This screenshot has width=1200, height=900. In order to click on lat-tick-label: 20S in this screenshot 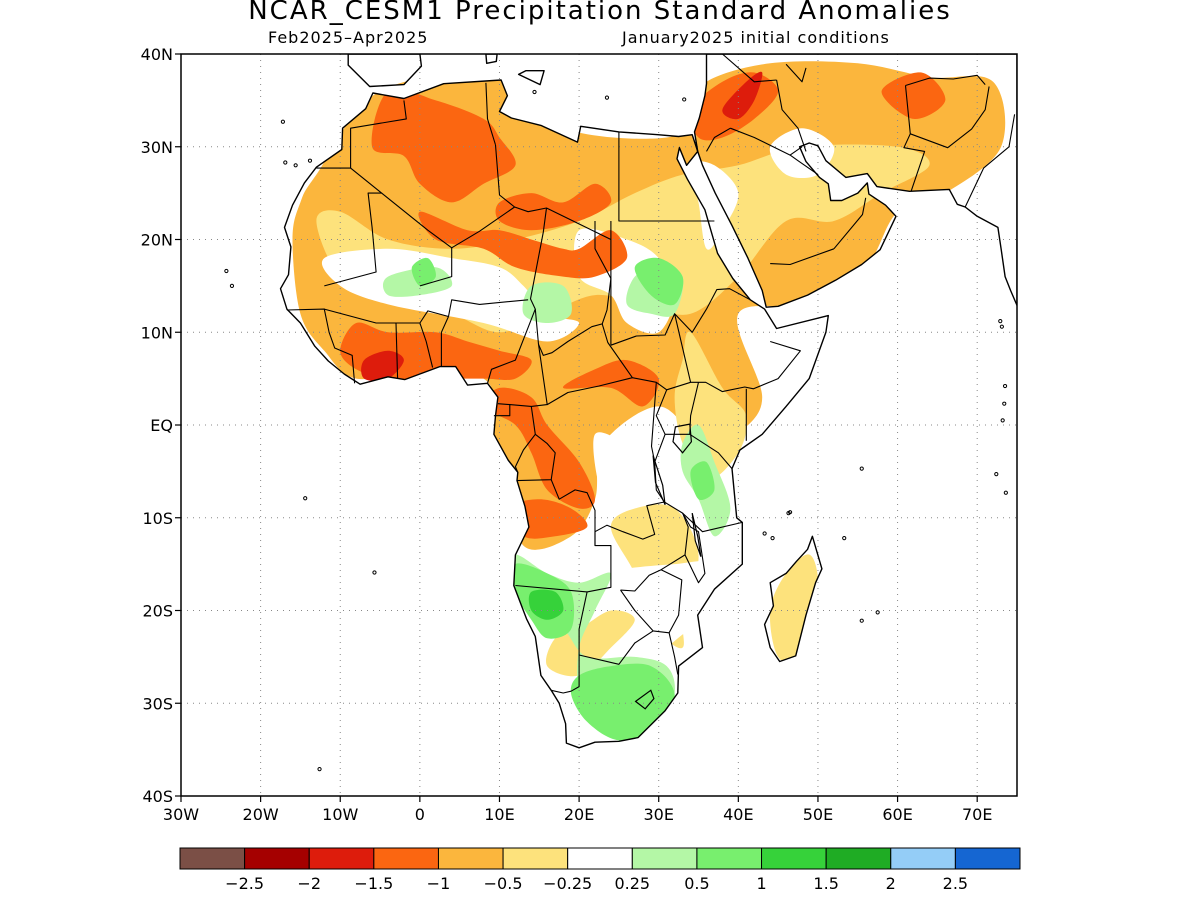, I will do `click(157, 611)`.